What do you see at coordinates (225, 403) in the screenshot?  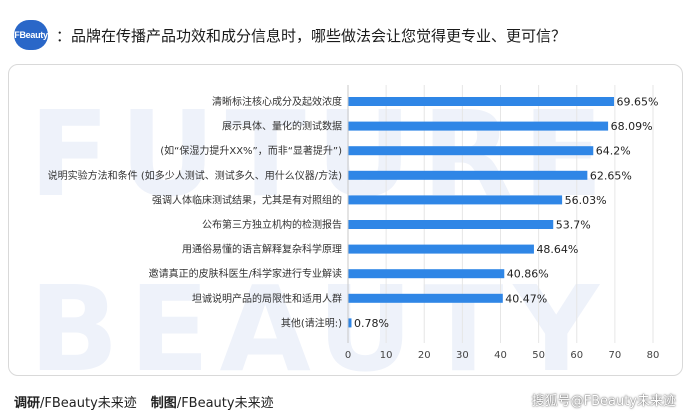 I see `made-value: /FBeauty未来迹` at bounding box center [225, 403].